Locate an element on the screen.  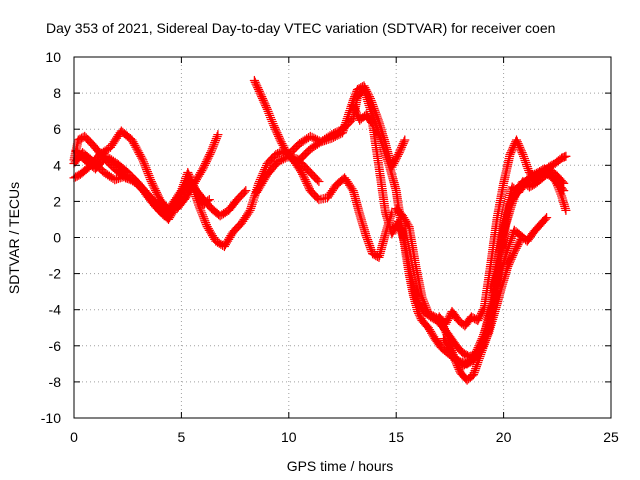
x-tick-label: 20 is located at coordinates (504, 437).